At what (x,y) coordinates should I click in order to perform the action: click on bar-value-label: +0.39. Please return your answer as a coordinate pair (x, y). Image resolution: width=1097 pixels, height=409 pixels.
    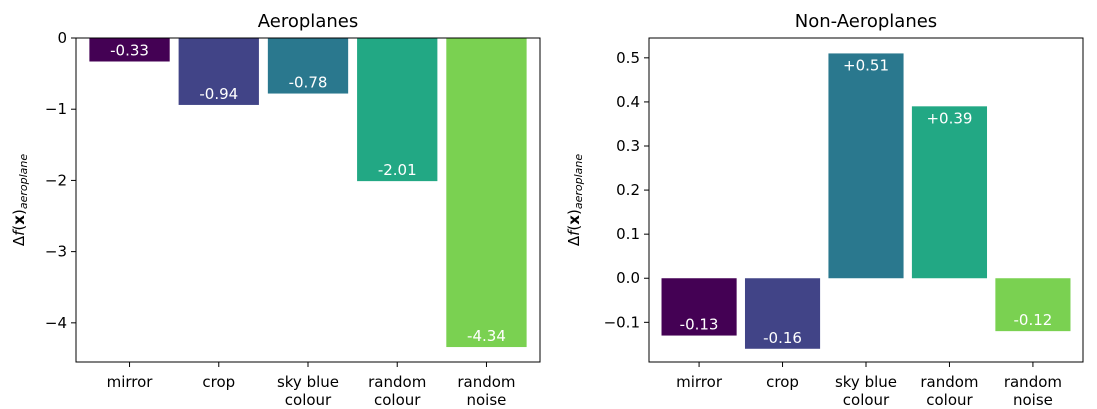
    Looking at the image, I should click on (949, 118).